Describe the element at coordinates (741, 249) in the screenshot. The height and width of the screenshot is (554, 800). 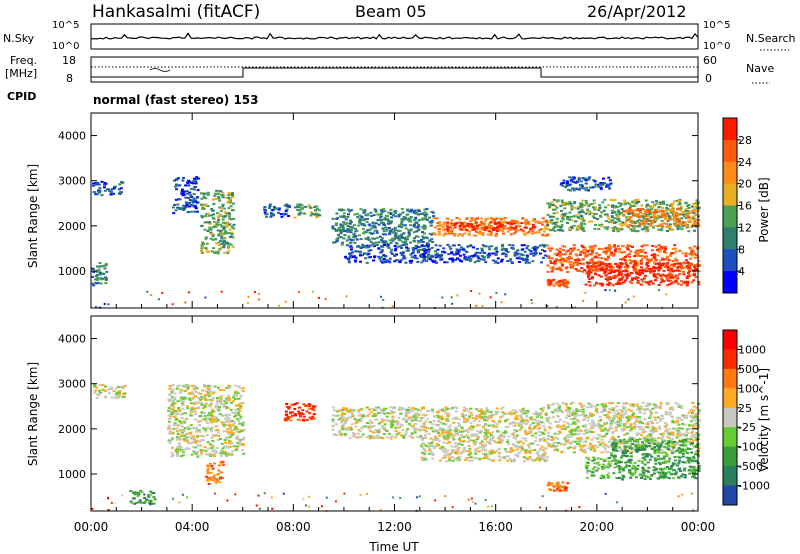
I see `colorbar-tick-label: 8` at that location.